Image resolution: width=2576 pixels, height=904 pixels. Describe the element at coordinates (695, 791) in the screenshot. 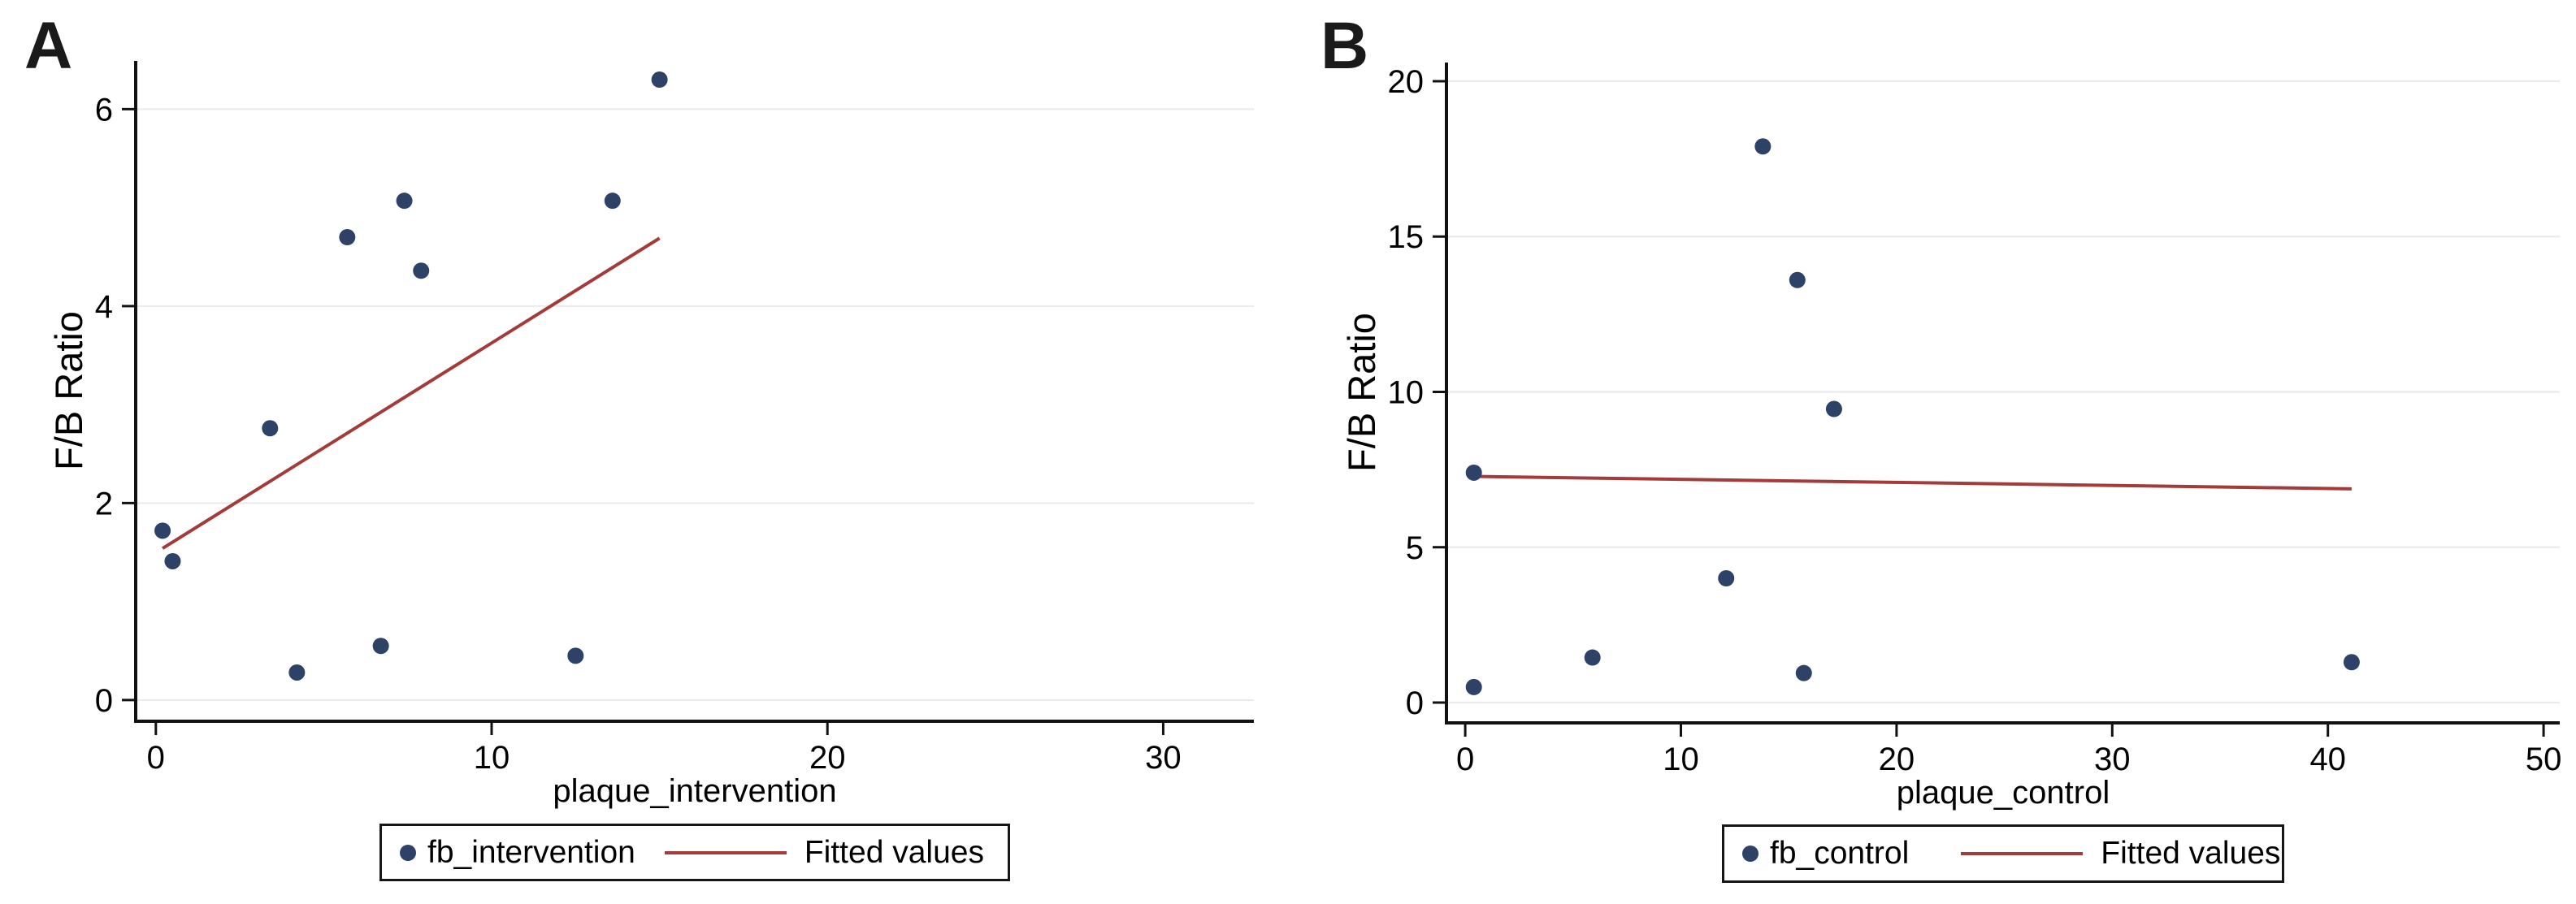

I see `panel-a-x-axis-title: plaque_intervention` at that location.